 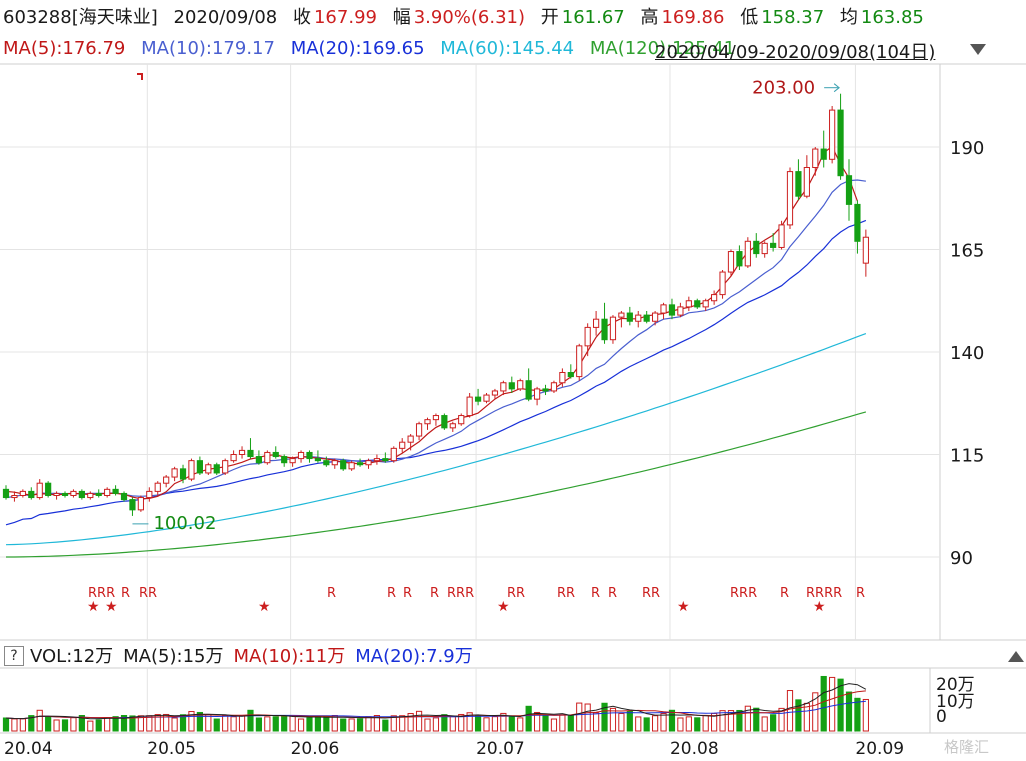 What do you see at coordinates (783, 88) in the screenshot?
I see `max-price-label: 203.00` at bounding box center [783, 88].